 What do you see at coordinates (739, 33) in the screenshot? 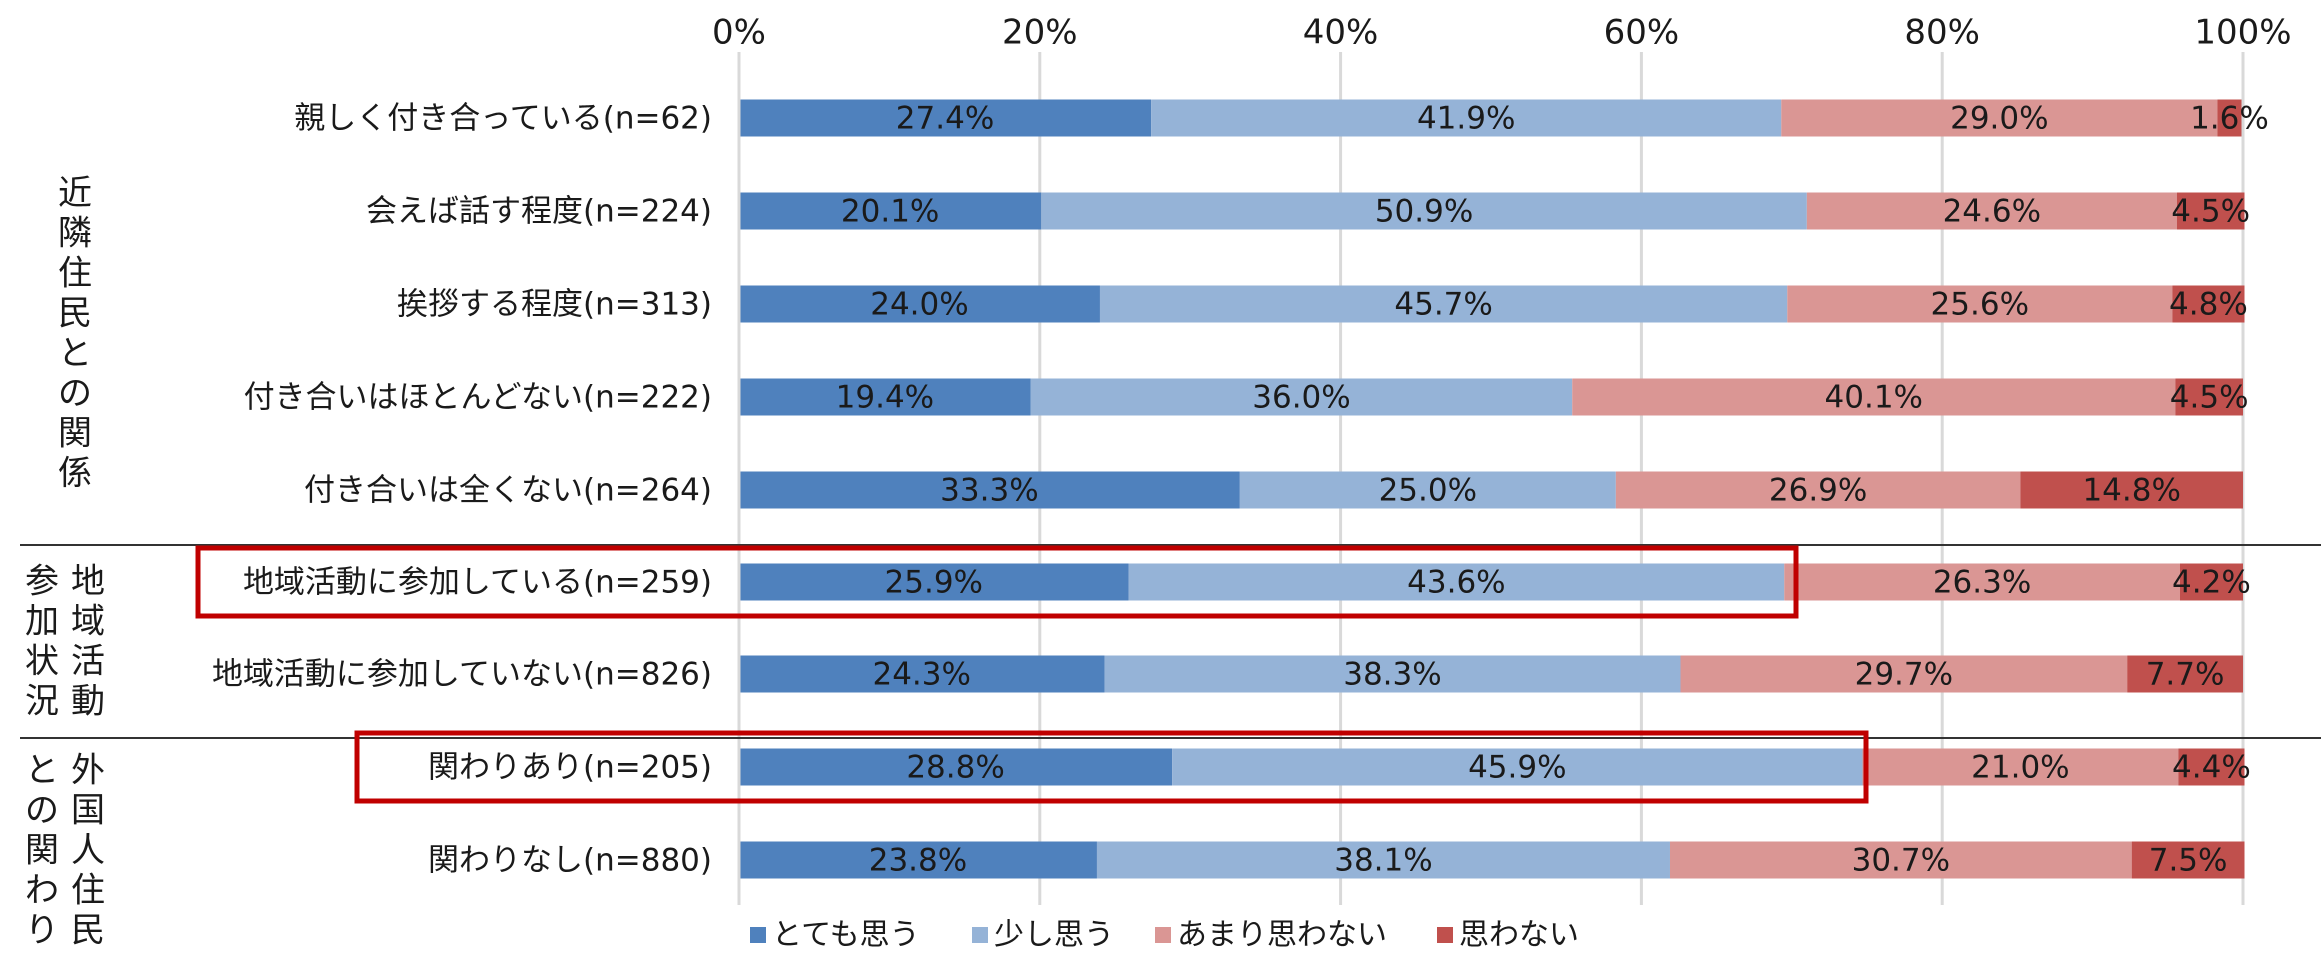
I see `x-tick-label: 0%` at bounding box center [739, 33].